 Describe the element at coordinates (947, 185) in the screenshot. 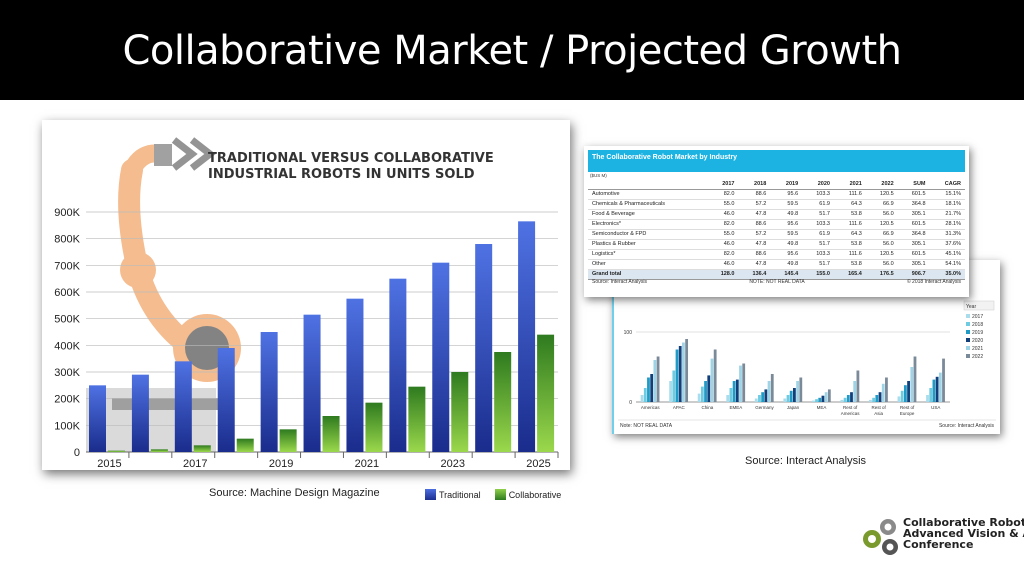

I see `table-header-cell: CAGR` at that location.